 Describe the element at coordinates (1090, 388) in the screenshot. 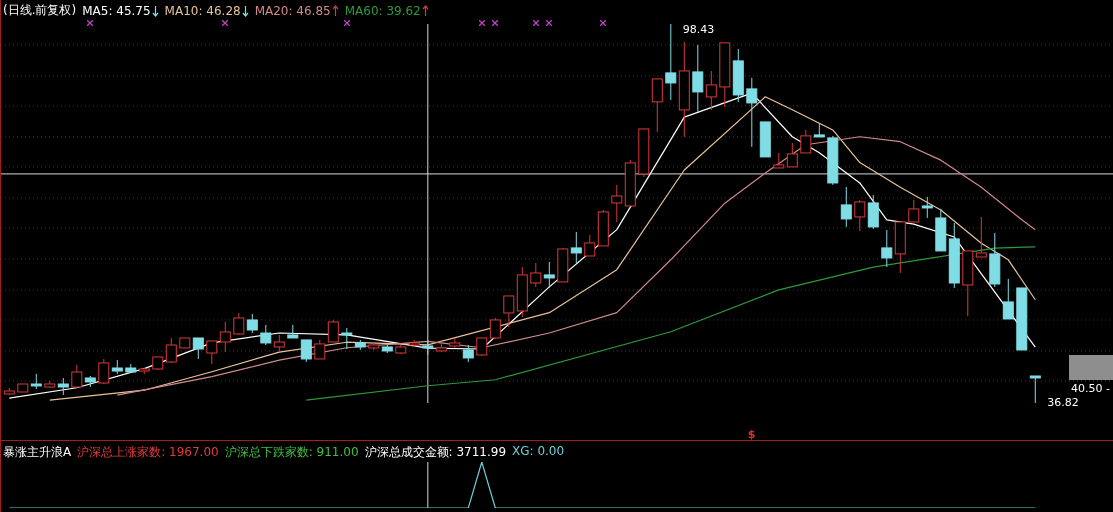

I see `text: 40.50 -` at that location.